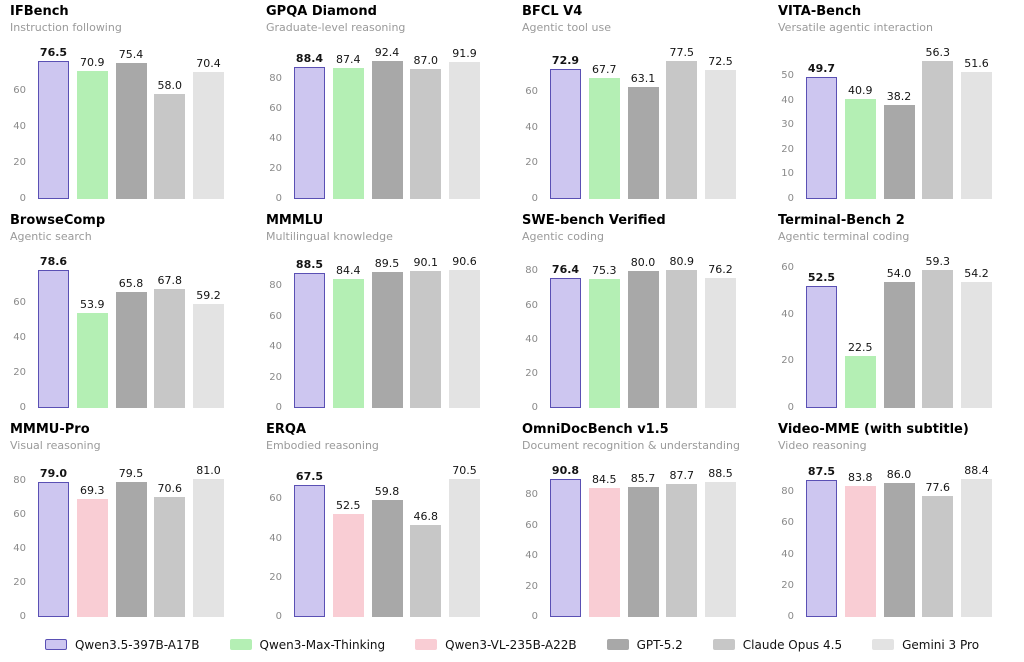  Describe the element at coordinates (55, 445) in the screenshot. I see `chart-subtitle: Visual reasoning` at that location.